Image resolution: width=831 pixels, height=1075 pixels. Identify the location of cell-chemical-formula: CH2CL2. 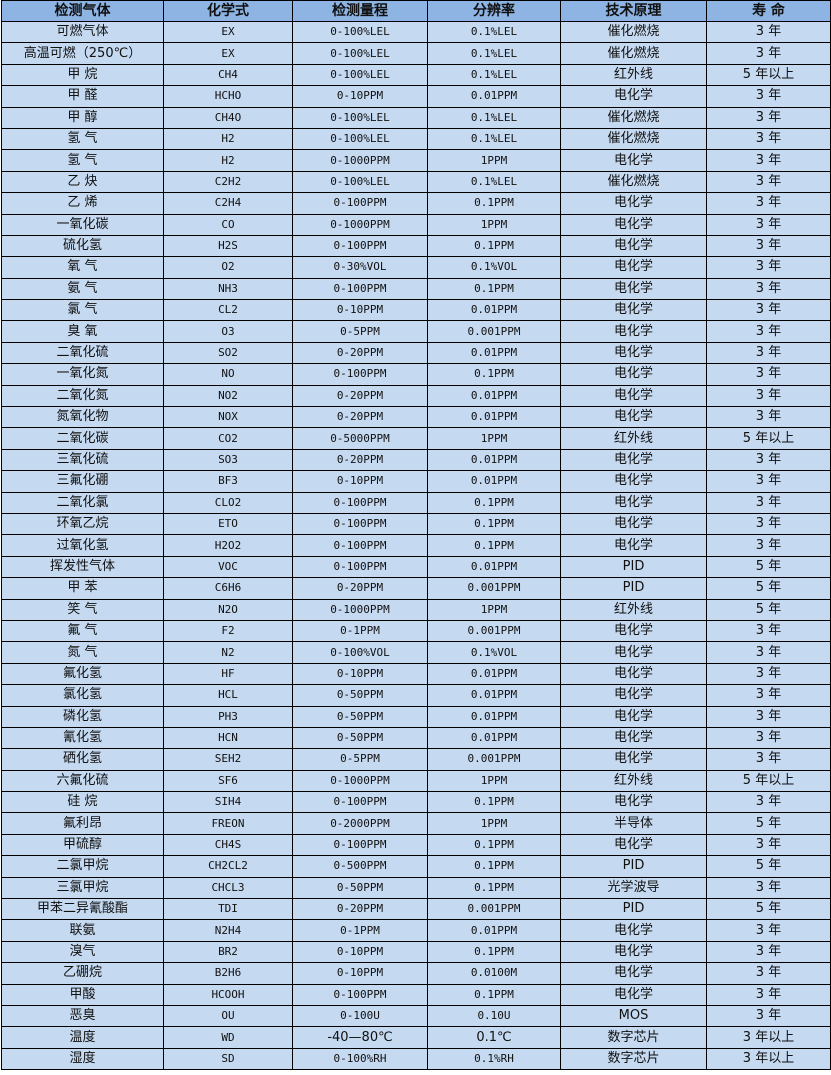
(228, 866).